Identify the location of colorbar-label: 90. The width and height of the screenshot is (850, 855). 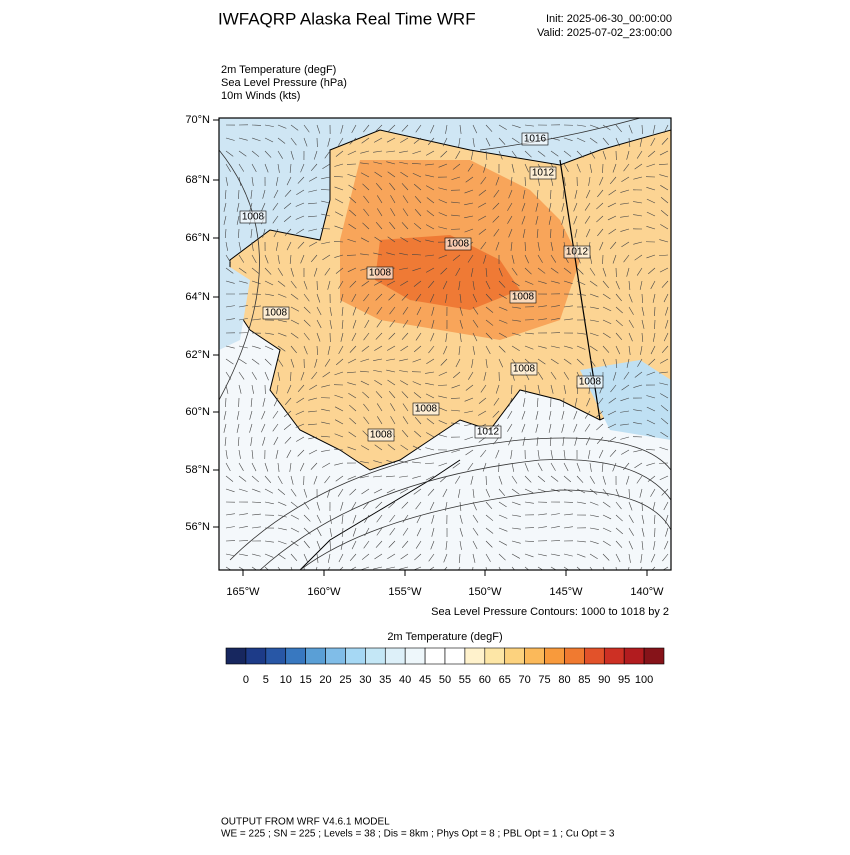
(604, 680).